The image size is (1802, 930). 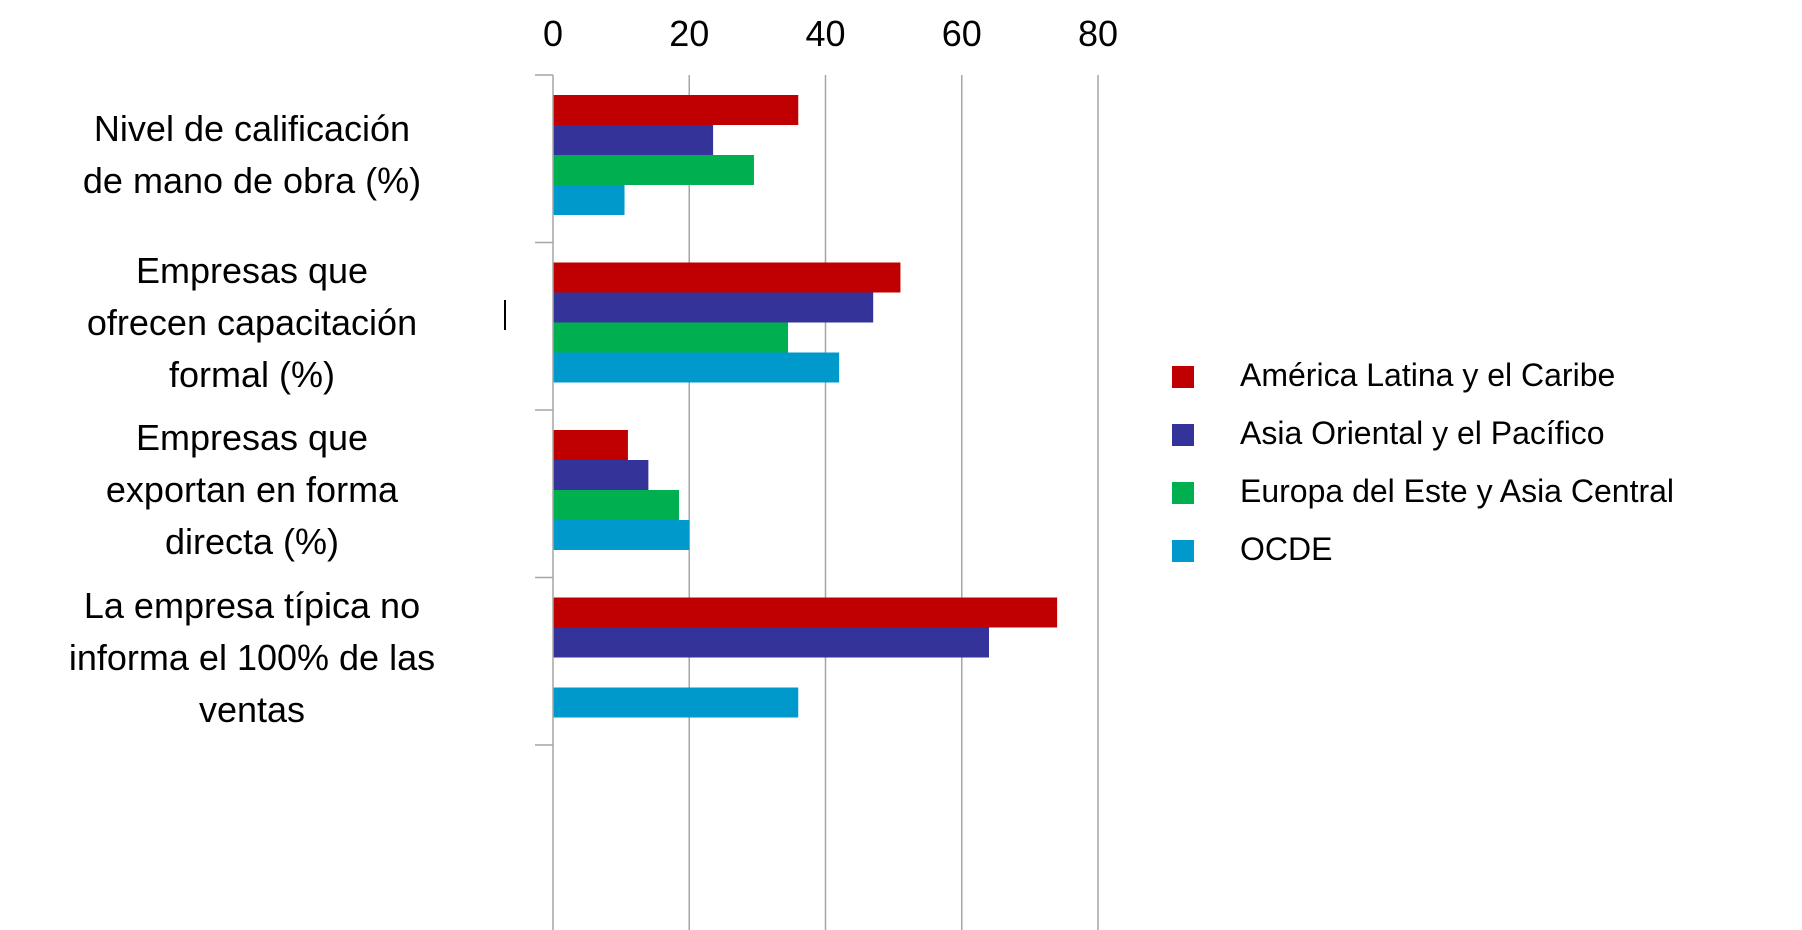 What do you see at coordinates (252, 180) in the screenshot?
I see `category-label-line: de mano de obra (%)` at bounding box center [252, 180].